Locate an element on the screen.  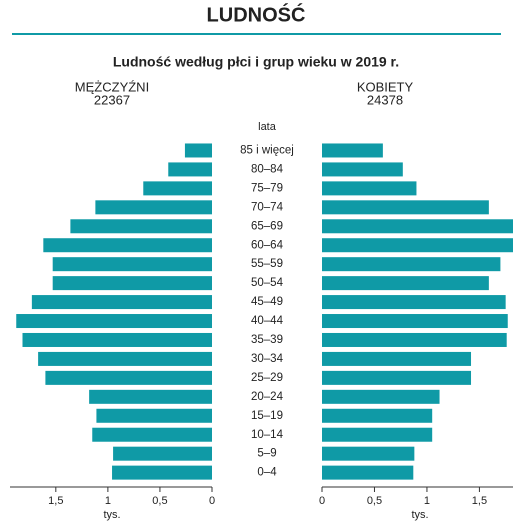
y-tick-label: 45–49 is located at coordinates (267, 302).